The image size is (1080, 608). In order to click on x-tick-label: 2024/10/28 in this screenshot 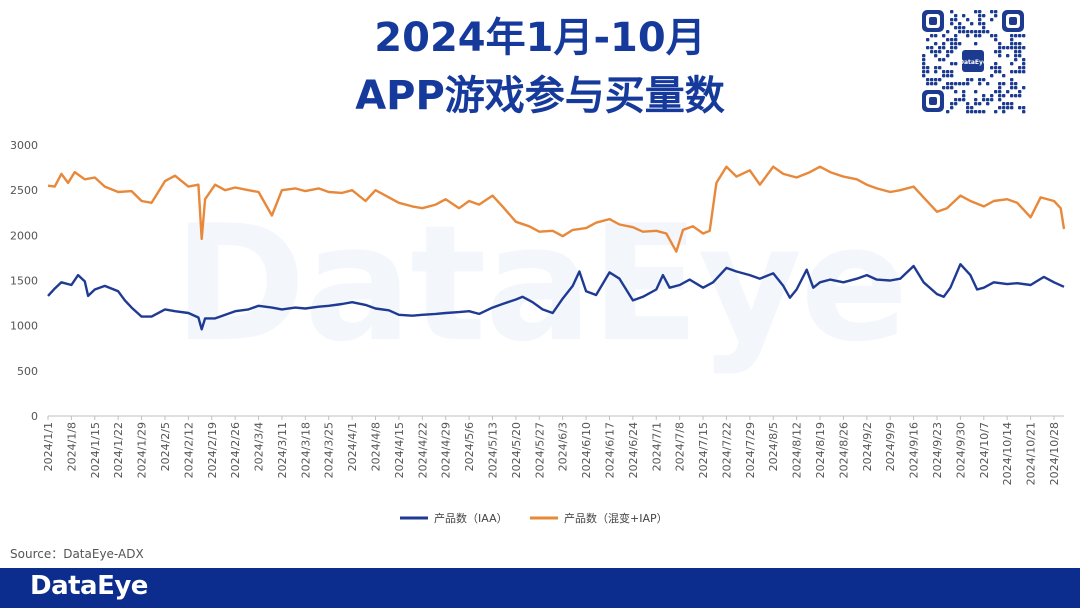, I will do `click(1054, 453)`.